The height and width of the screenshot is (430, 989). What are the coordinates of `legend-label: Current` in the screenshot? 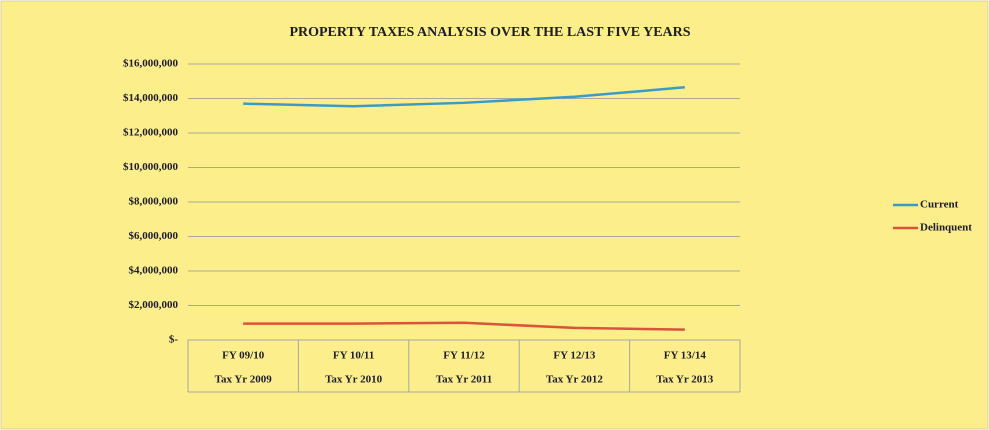 It's located at (939, 205).